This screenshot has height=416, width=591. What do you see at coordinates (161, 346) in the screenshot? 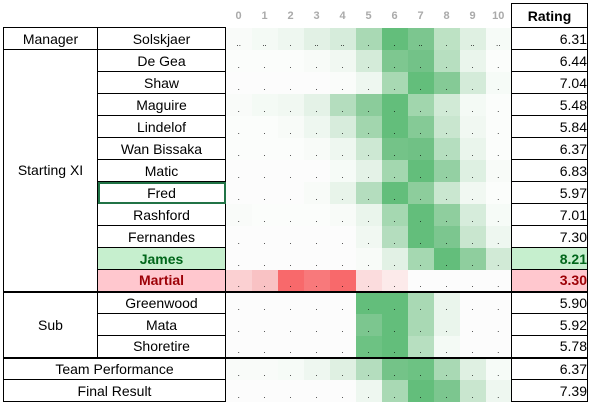
I see `player-name: Shoretire` at bounding box center [161, 346].